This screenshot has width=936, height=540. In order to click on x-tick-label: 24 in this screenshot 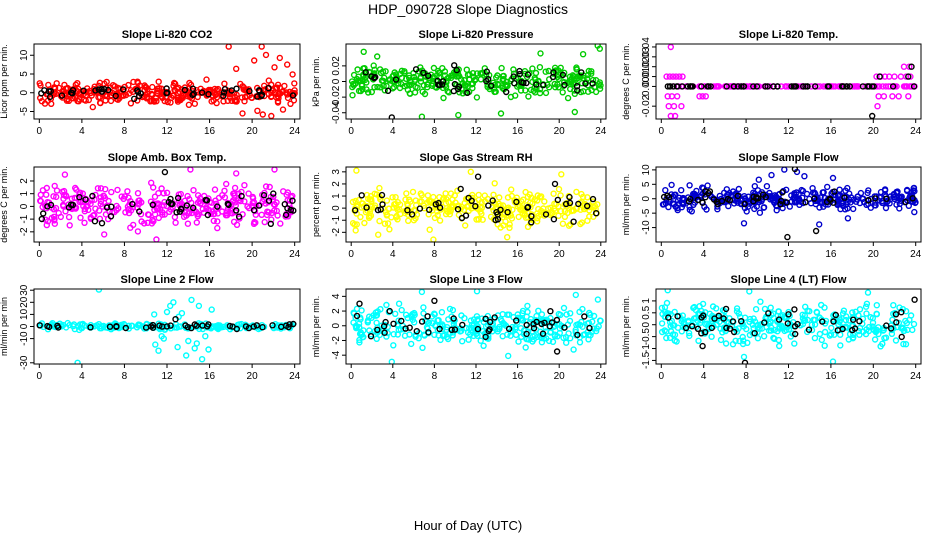, I will do `click(601, 376)`.